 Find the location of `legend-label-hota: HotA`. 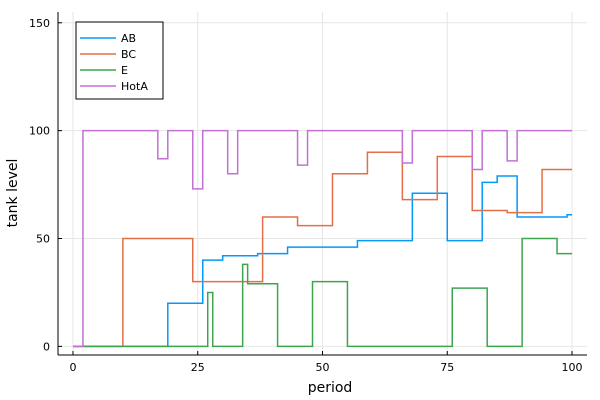

legend-label-hota: HotA is located at coordinates (134, 86).